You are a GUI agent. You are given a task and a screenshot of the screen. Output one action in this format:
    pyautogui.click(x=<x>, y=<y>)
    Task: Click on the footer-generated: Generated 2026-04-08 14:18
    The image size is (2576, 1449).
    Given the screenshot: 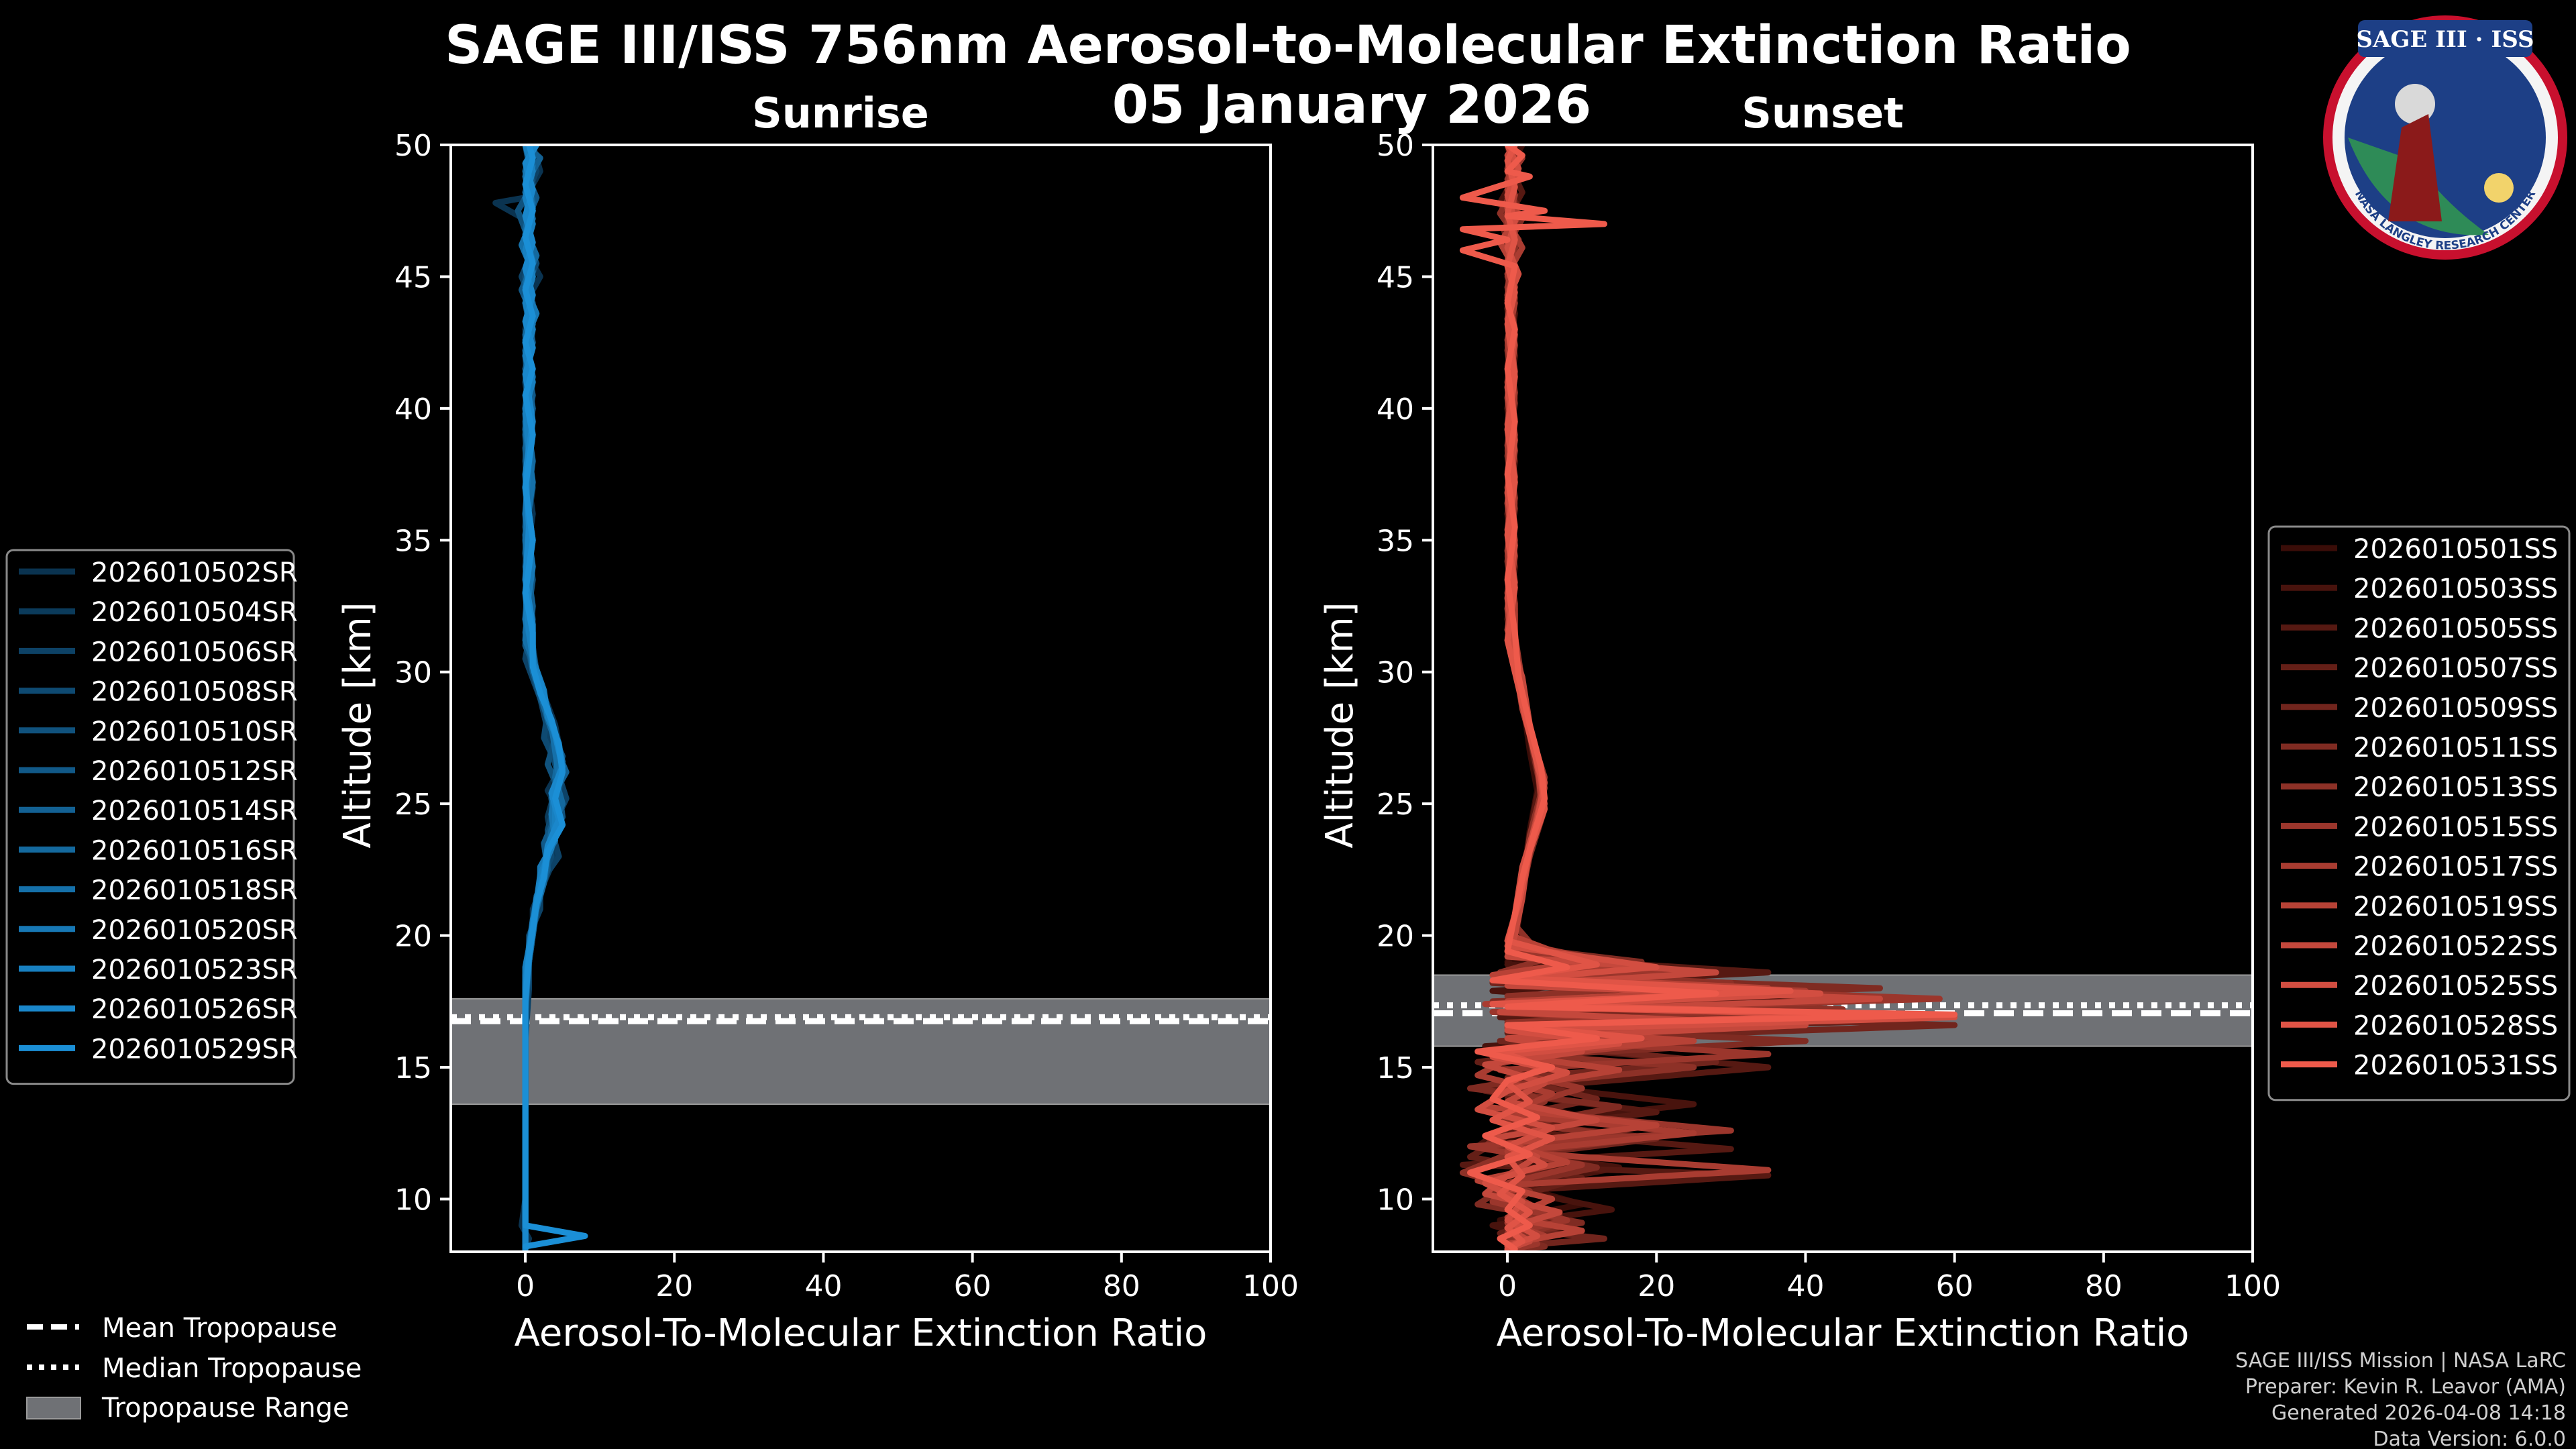 What is the action you would take?
    pyautogui.click(x=2418, y=1413)
    